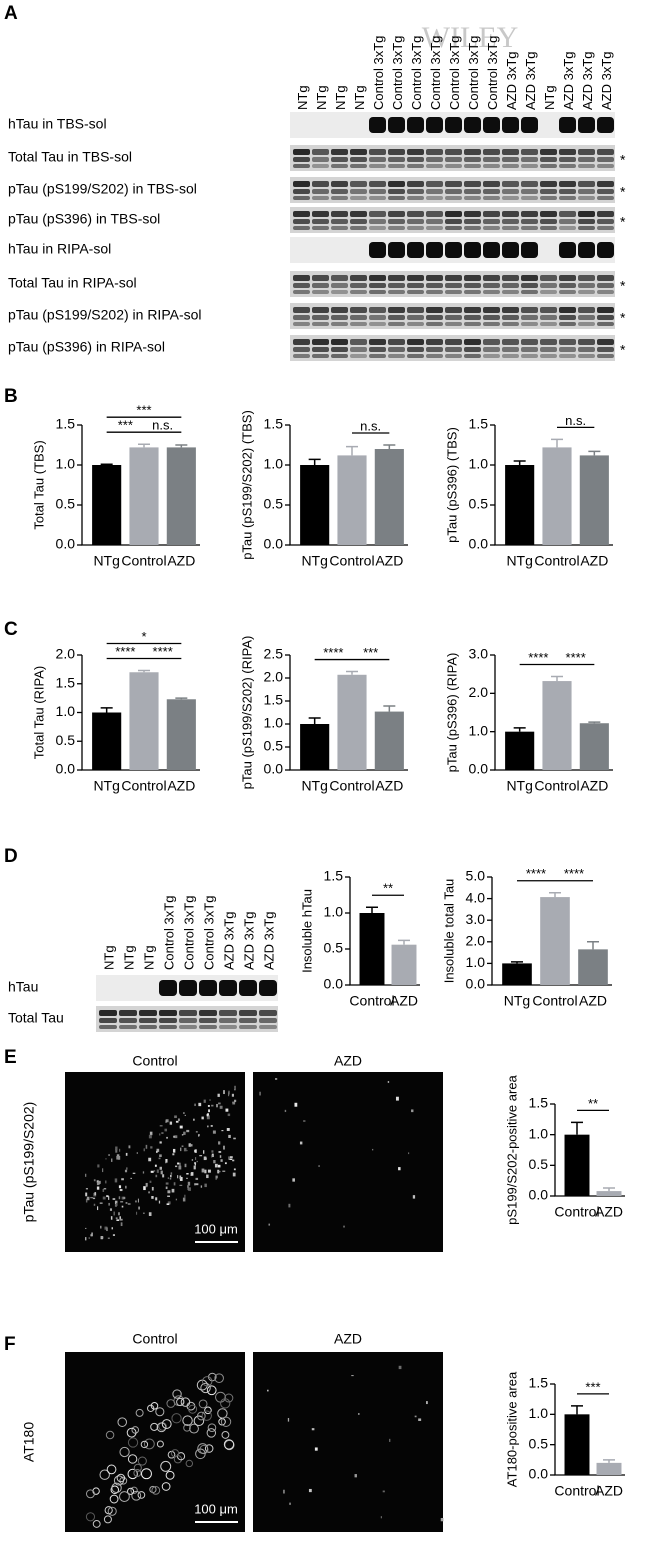 This screenshot has width=650, height=1551. Describe the element at coordinates (102, 189) in the screenshot. I see `row-label: pTau (pS199/S202) in TBS-sol` at that location.